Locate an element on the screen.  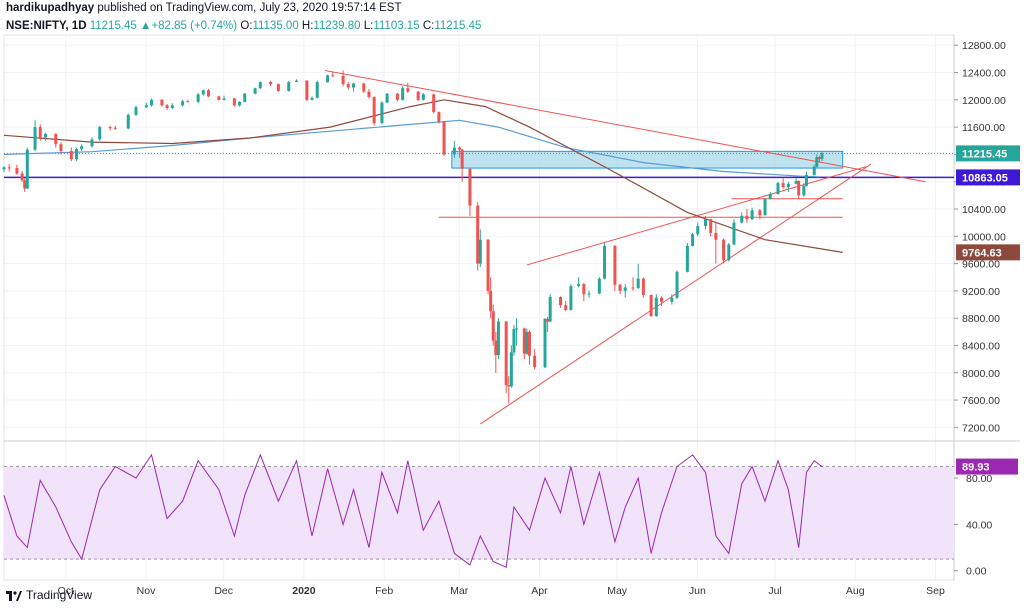
price-tick-label: 12800.00 is located at coordinates (984, 46).